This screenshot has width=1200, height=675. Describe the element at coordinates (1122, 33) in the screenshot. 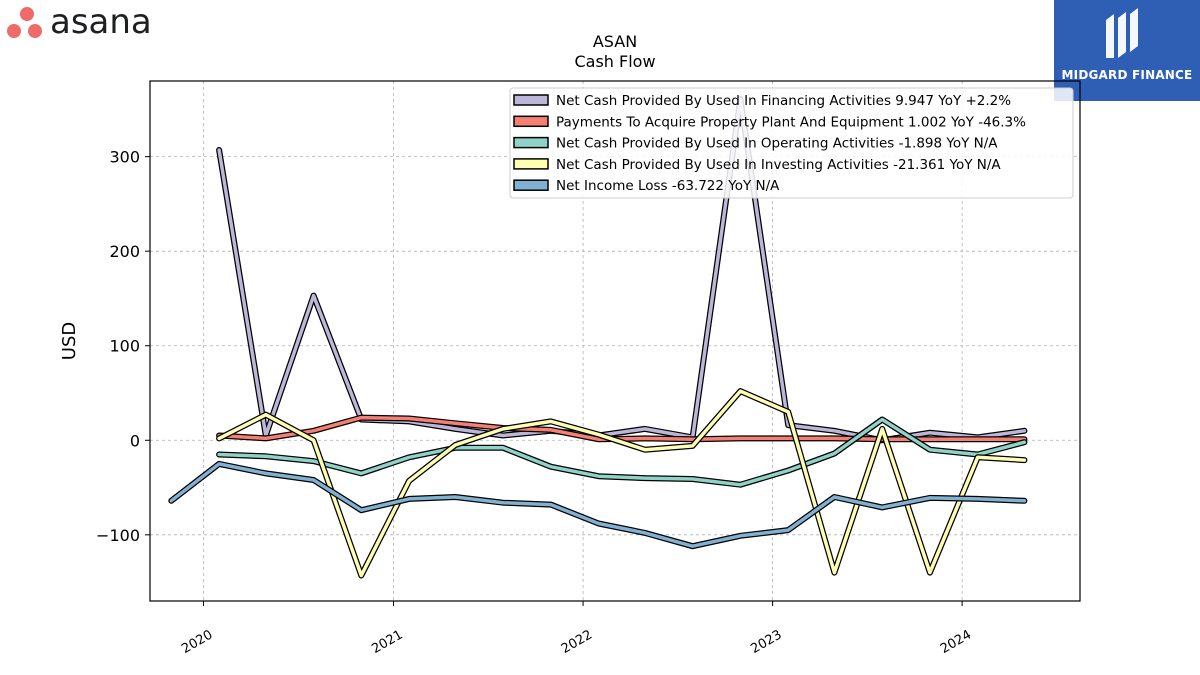

I see `midgard-finance-emblem` at that location.